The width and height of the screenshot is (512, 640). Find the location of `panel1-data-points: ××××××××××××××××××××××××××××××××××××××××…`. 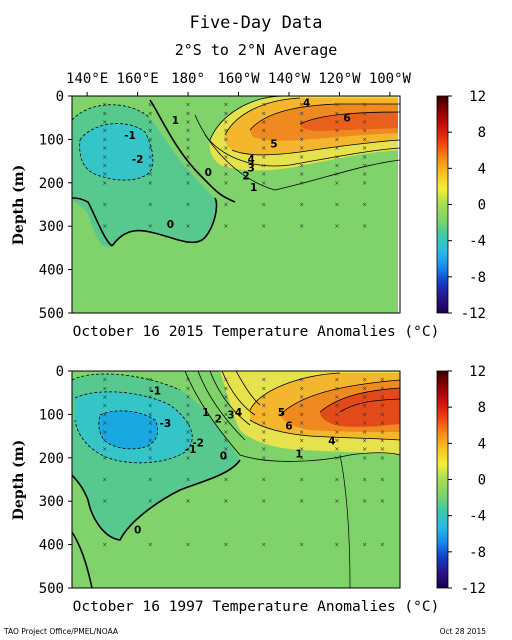

panel1-data-points: ××××××××××××××××××××××××××××××××××××××××… is located at coordinates (234, 166).